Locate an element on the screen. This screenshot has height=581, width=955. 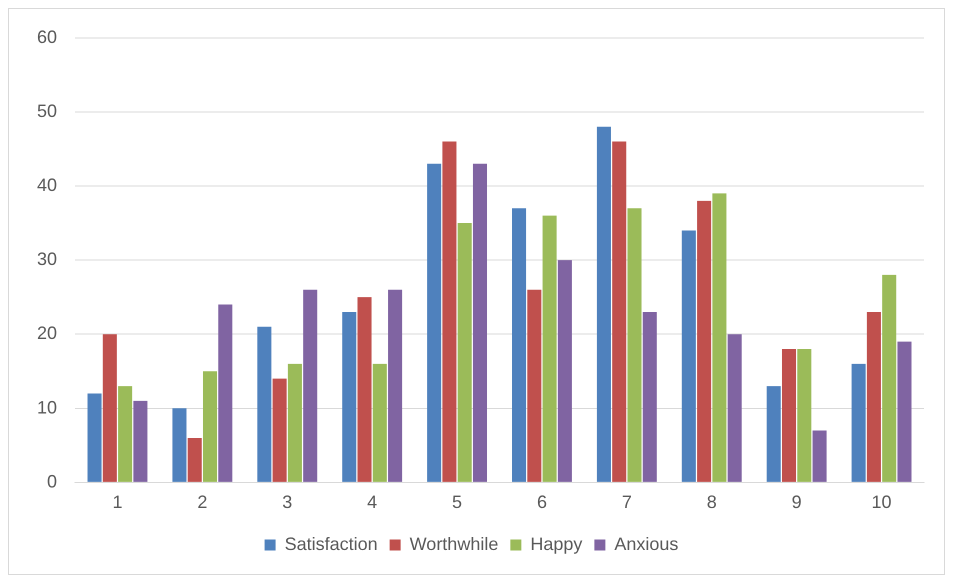
y-tick-label: 0 is located at coordinates (52, 481).